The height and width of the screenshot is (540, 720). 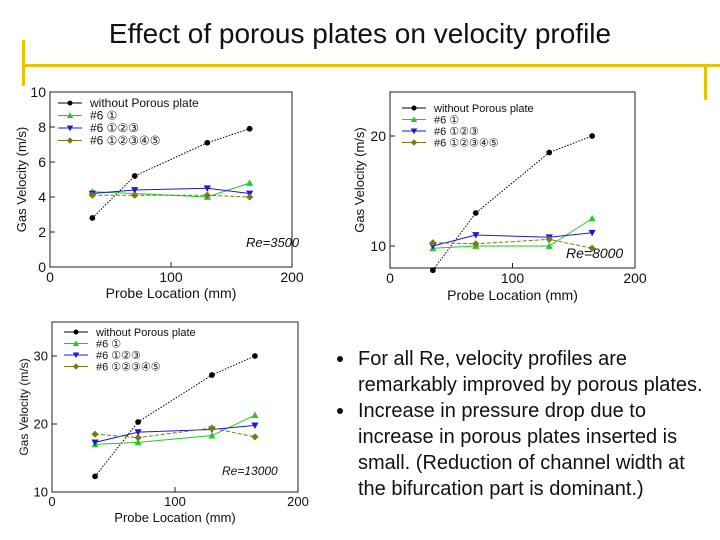 I want to click on reynolds-annotation: Re=13000, so click(x=250, y=471).